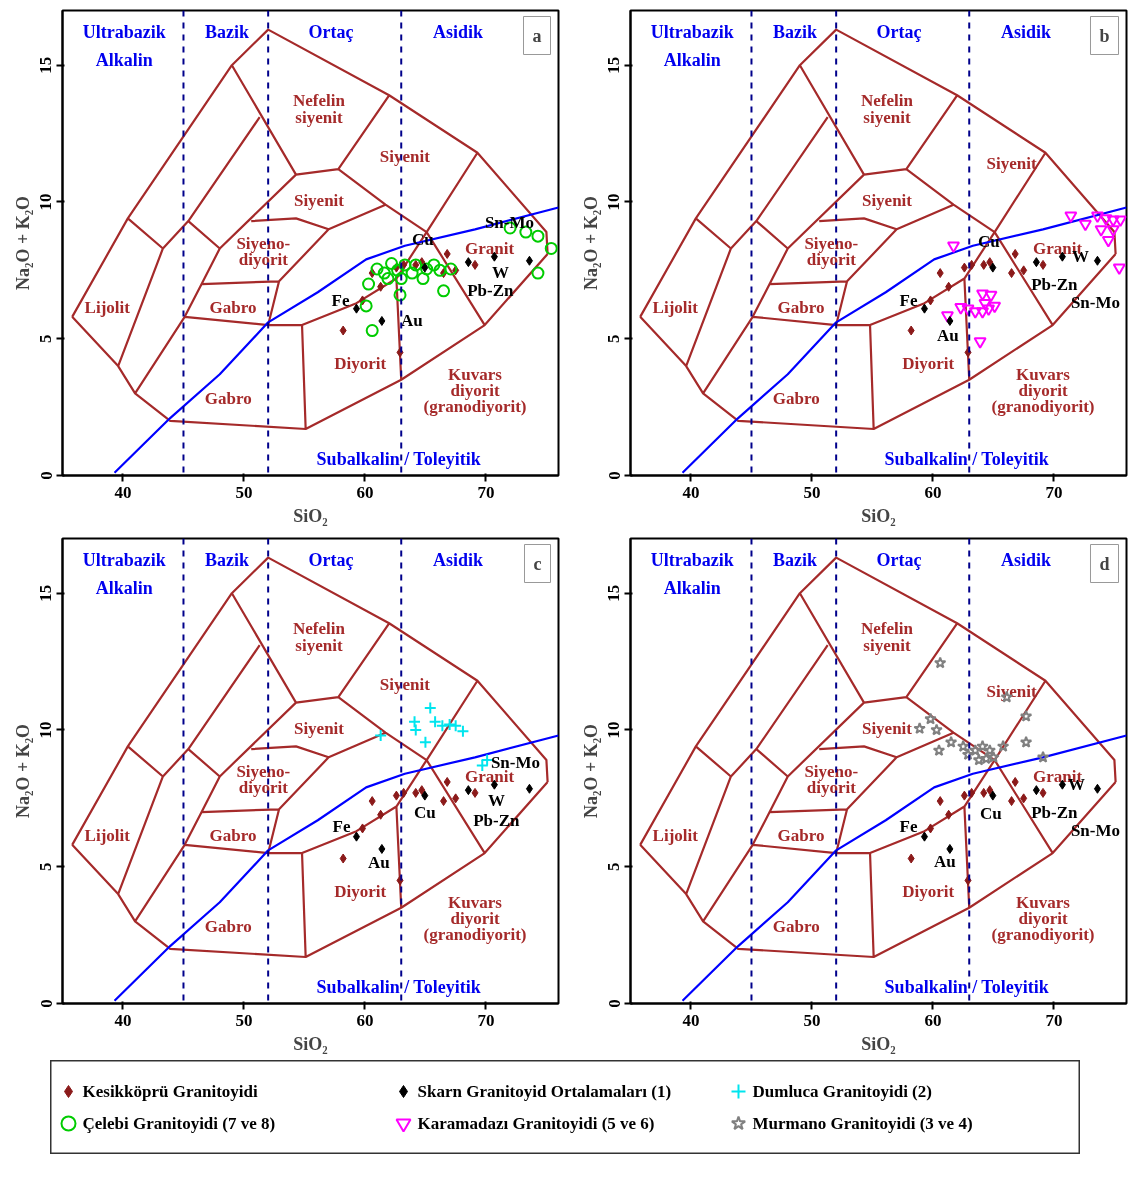 The image size is (1144, 1177). Describe the element at coordinates (170, 1091) in the screenshot. I see `legend-label: Kesikköprü Granitoyidi` at that location.